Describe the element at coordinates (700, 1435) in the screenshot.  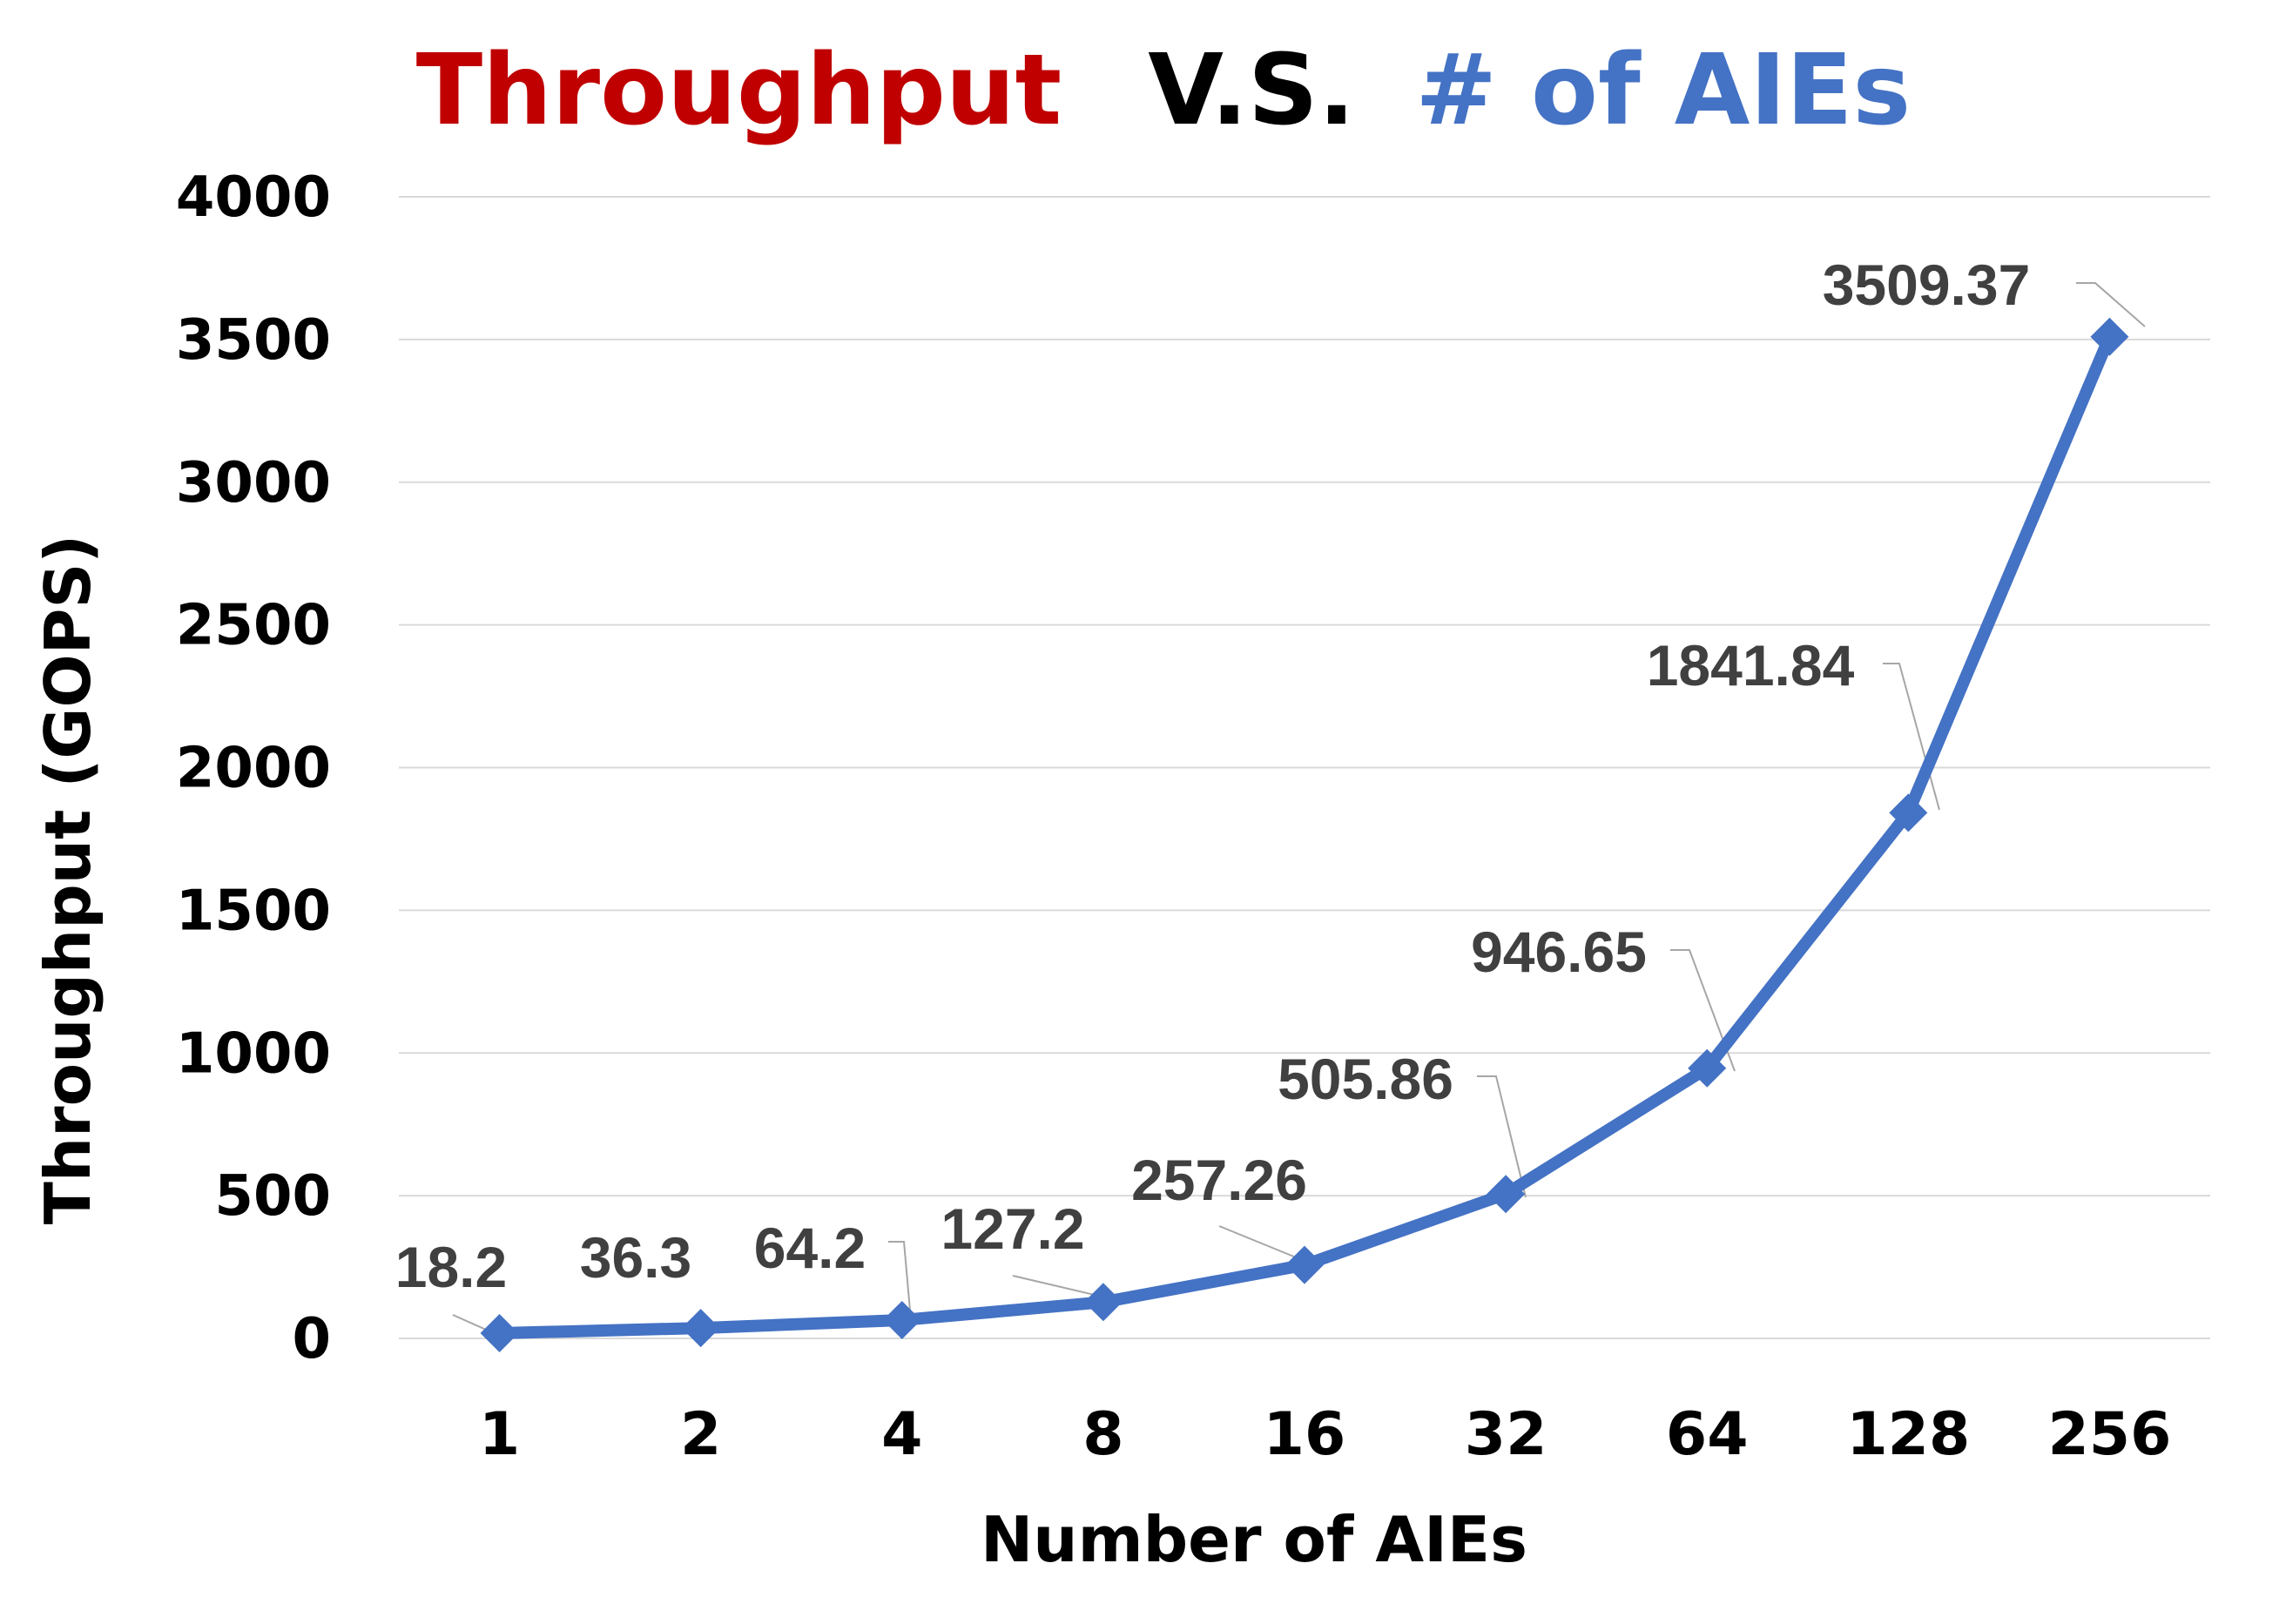
I see `x-tick-label: 2` at that location.